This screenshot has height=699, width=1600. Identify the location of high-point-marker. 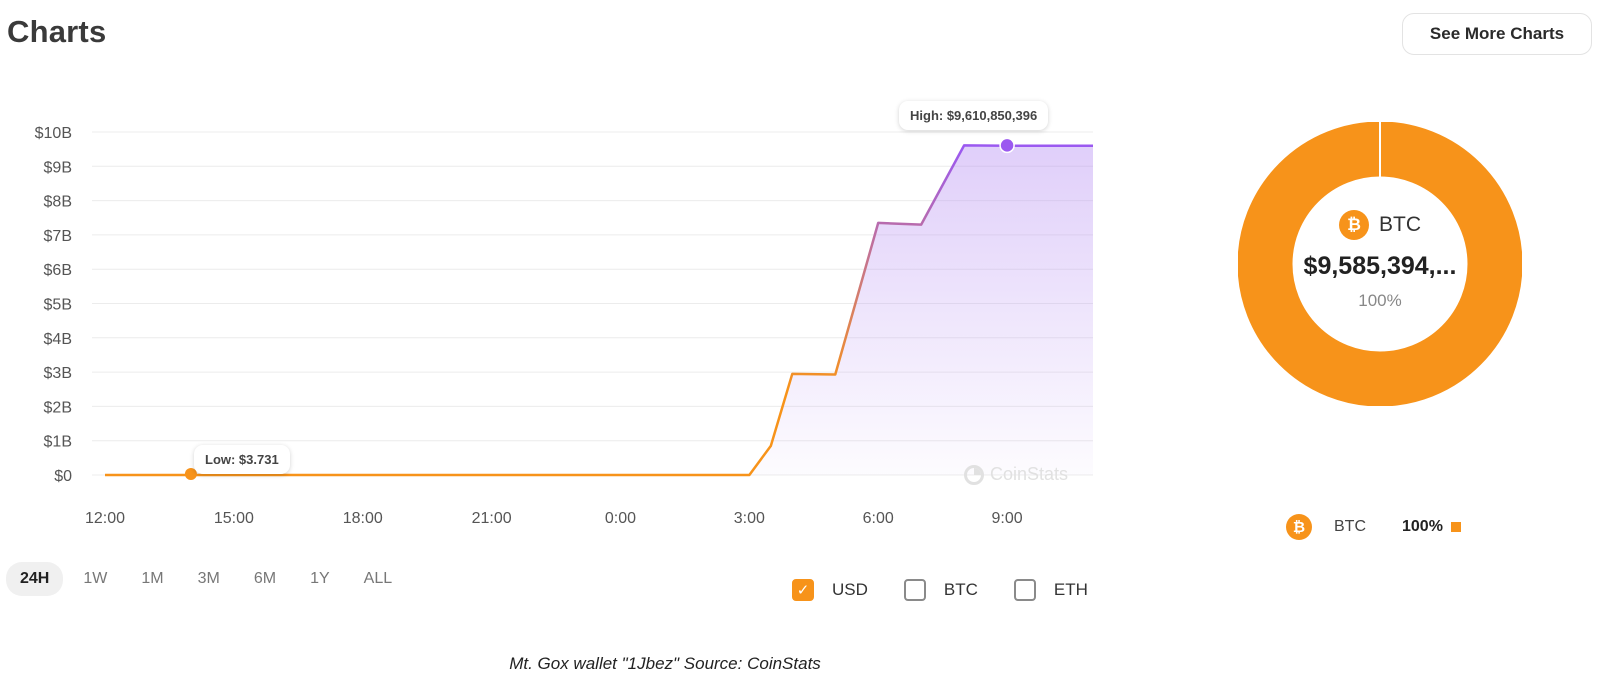
(1007, 145).